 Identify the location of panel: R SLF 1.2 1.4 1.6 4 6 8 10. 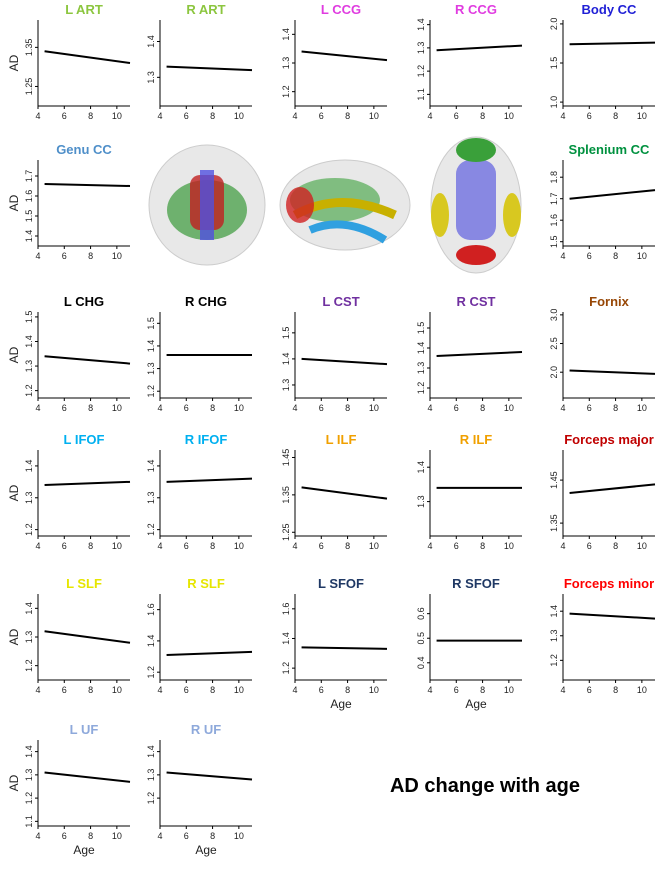
(199, 635).